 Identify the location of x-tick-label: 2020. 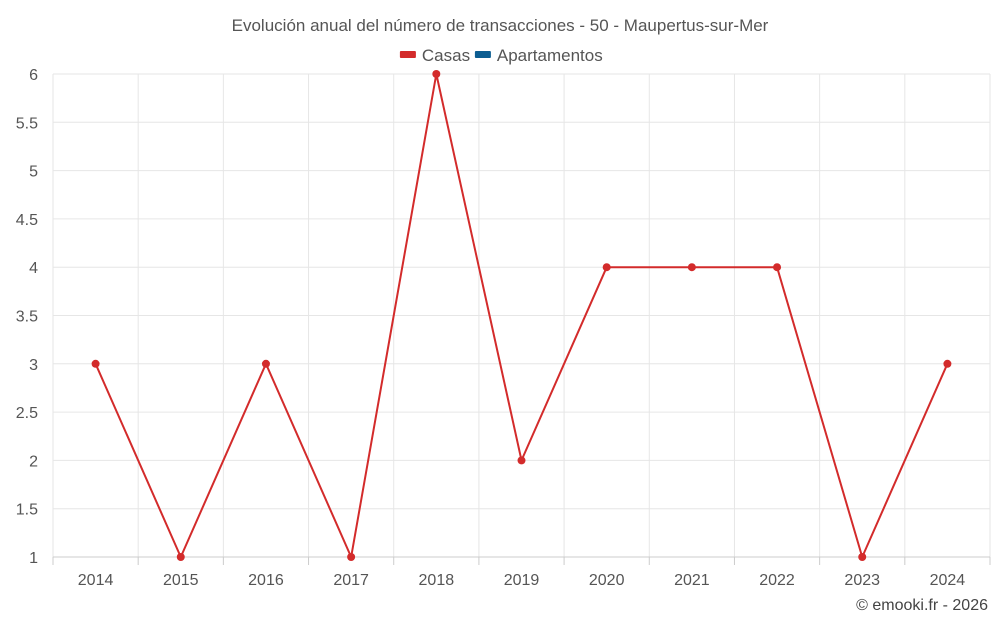
(607, 580).